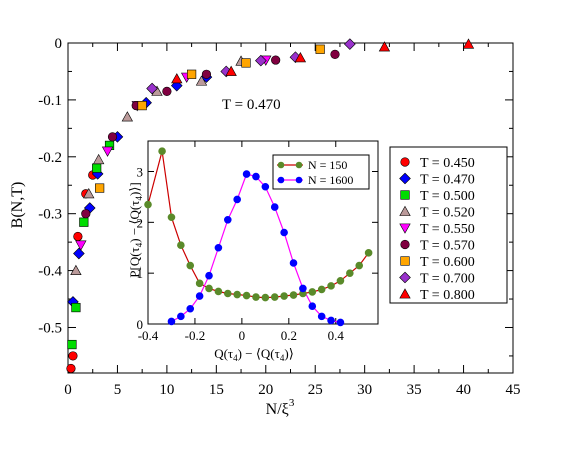 This screenshot has width=581, height=449. Describe the element at coordinates (447, 229) in the screenshot. I see `legend-label: T = 0.550` at that location.